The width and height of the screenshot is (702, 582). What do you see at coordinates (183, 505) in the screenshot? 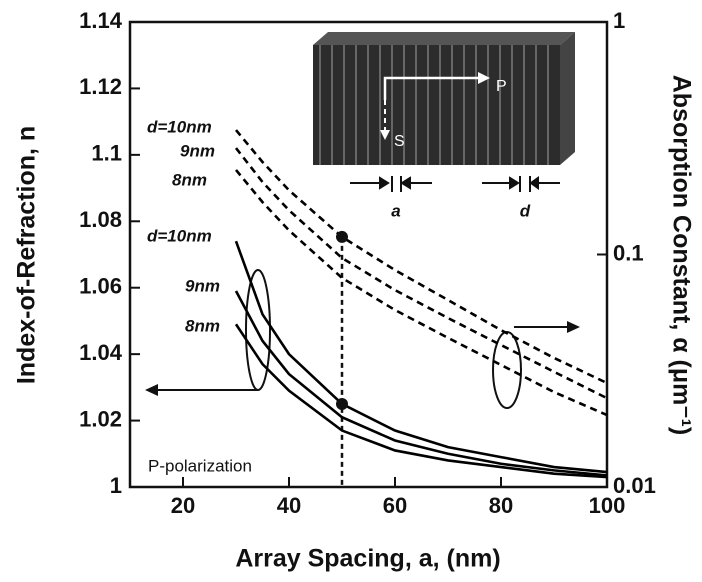
I see `x-tick-label: 20` at bounding box center [183, 505].